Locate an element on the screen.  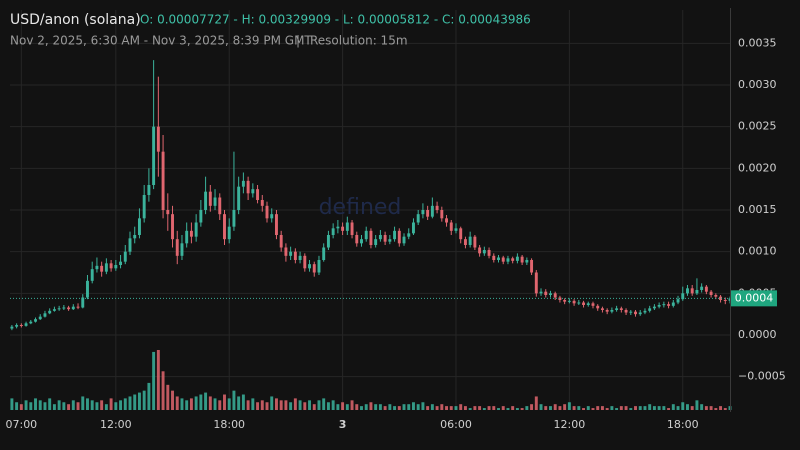
x-tick-label: 06:00 is located at coordinates (456, 424).